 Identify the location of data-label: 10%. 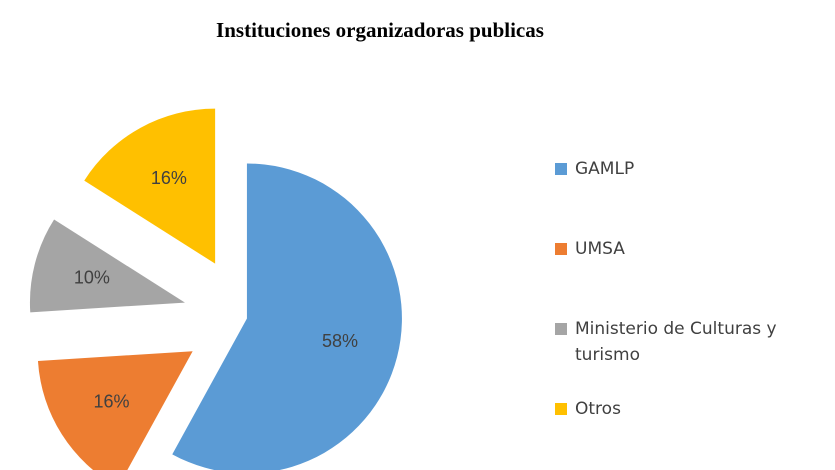
(92, 277).